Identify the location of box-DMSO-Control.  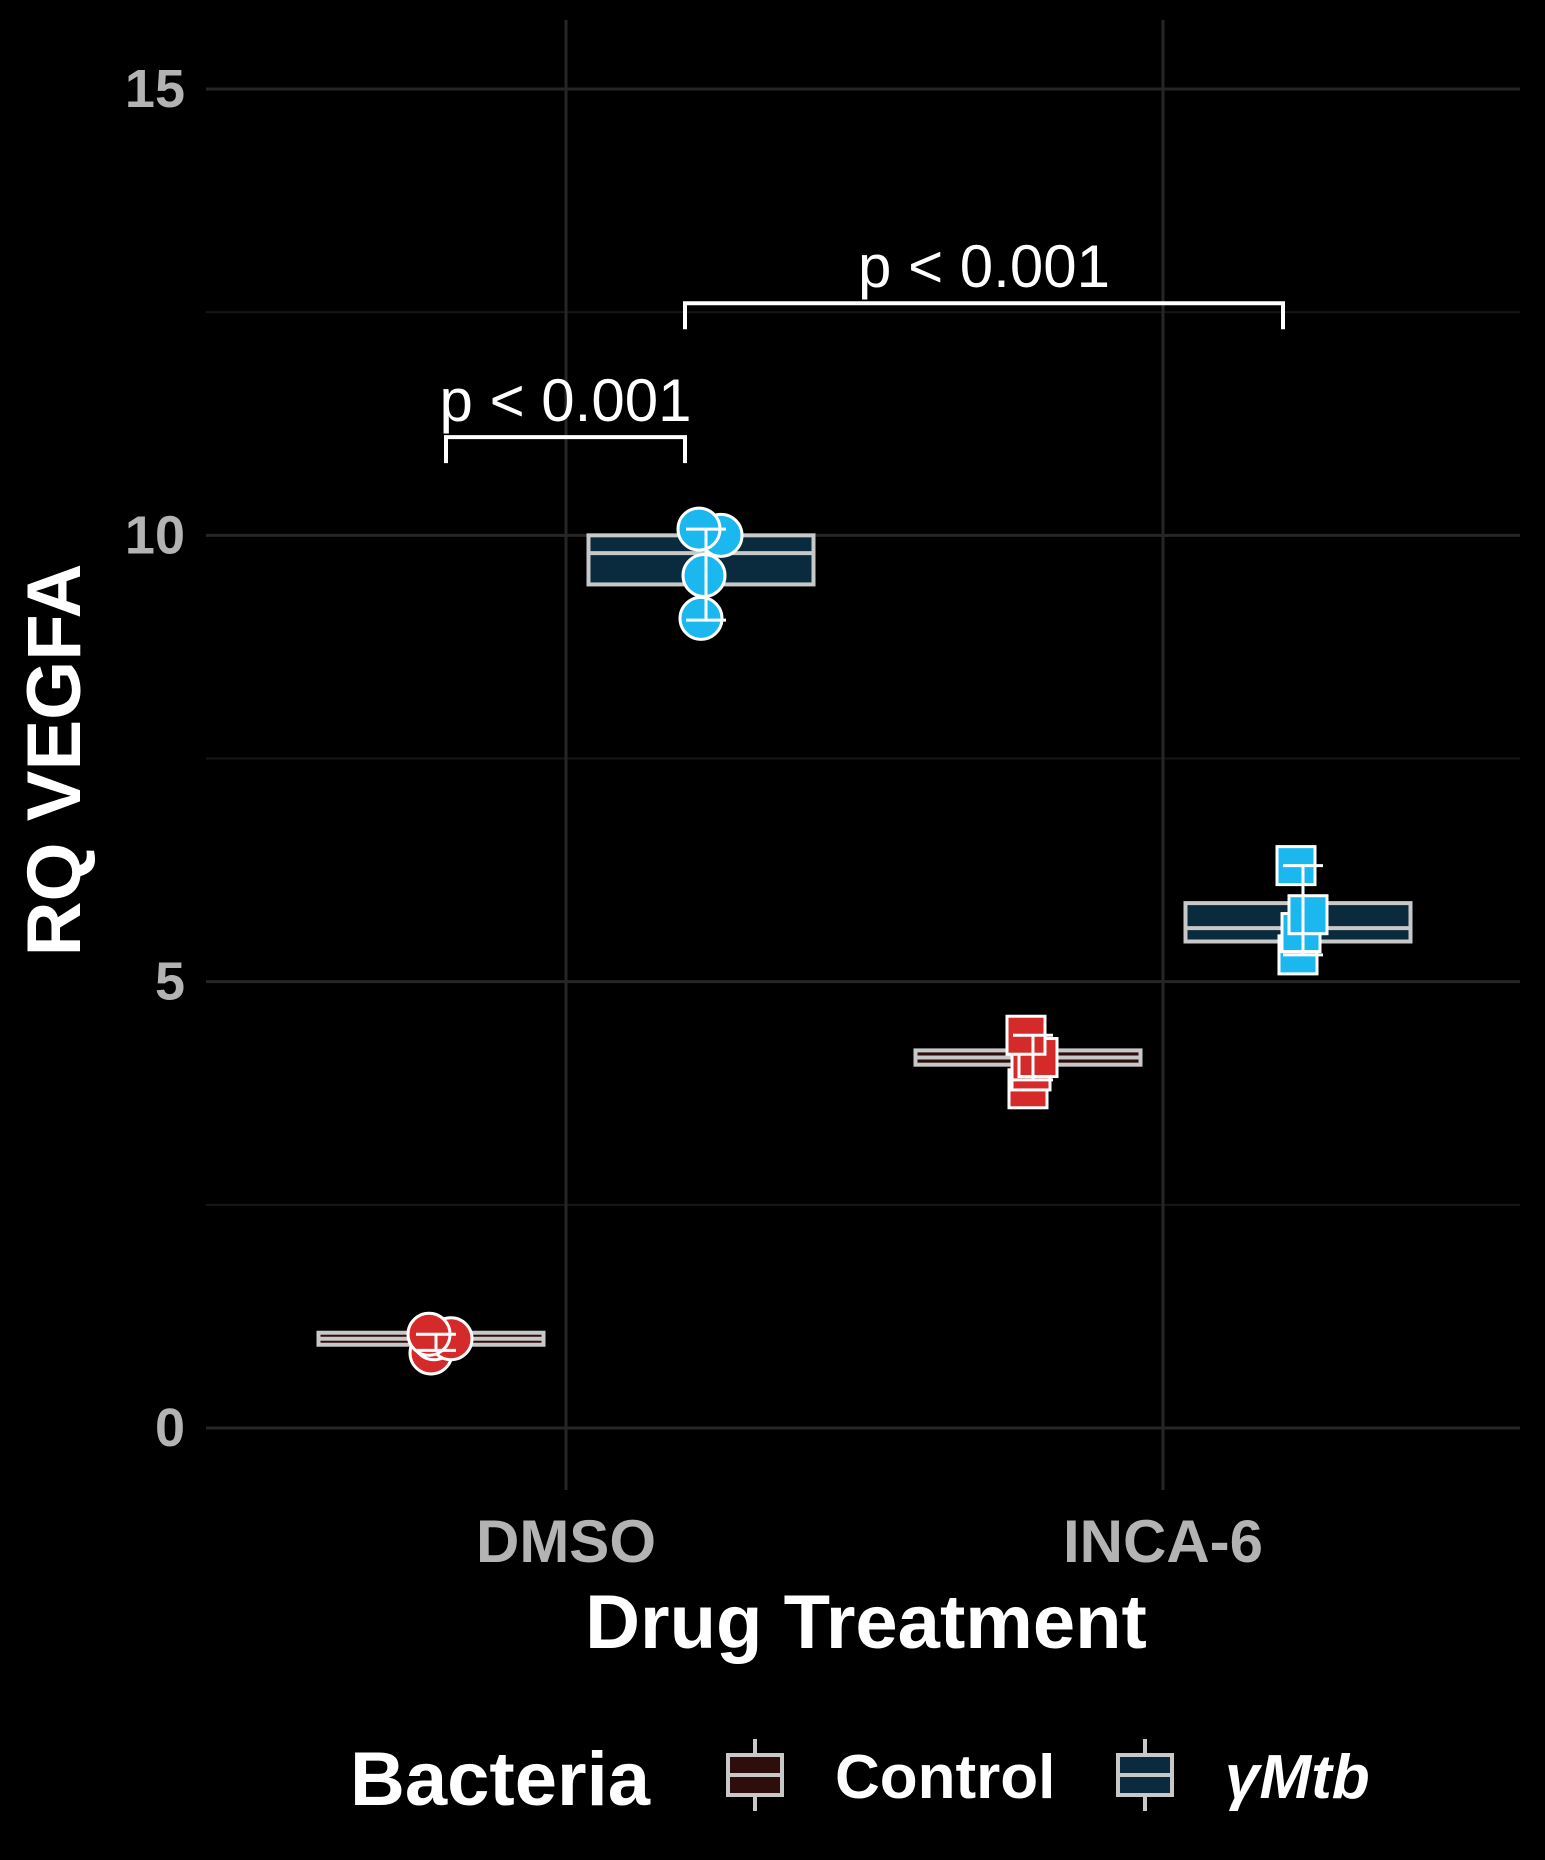
(431, 1343).